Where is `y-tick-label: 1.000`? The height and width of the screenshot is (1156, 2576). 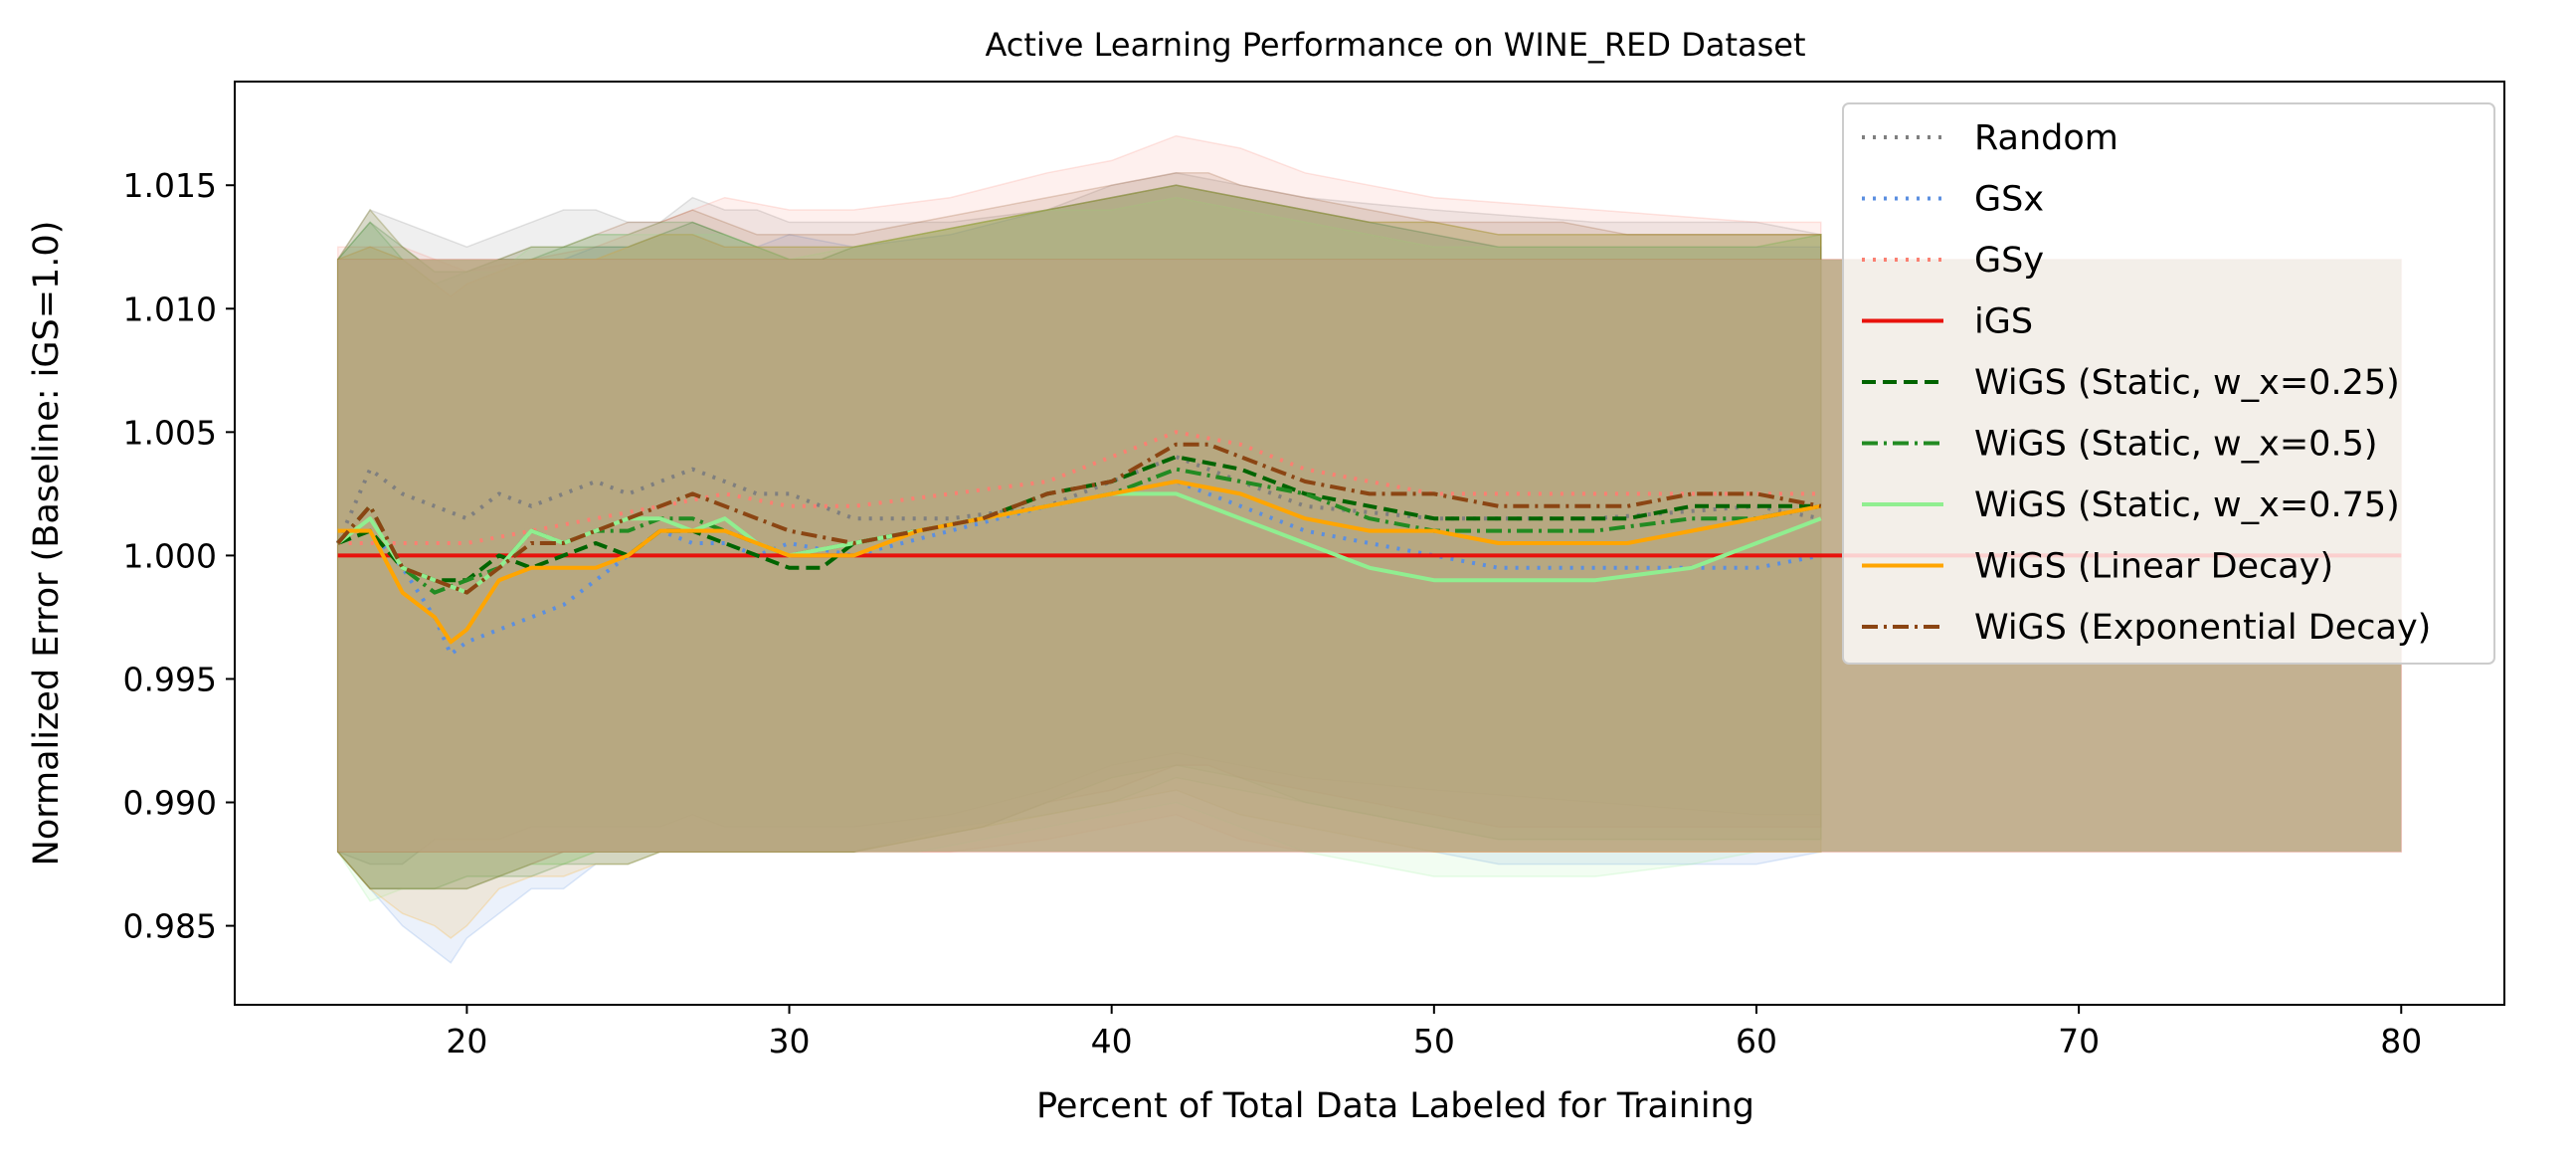 y-tick-label: 1.000 is located at coordinates (170, 555).